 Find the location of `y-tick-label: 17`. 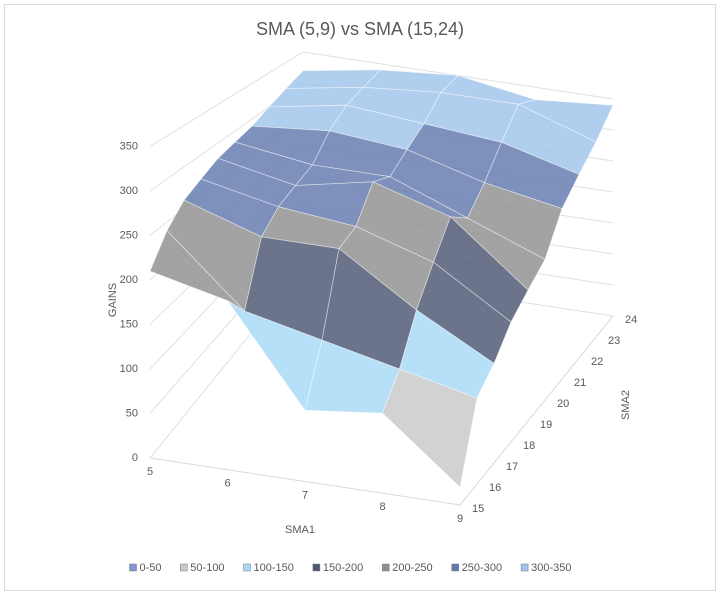

y-tick-label: 17 is located at coordinates (512, 467).